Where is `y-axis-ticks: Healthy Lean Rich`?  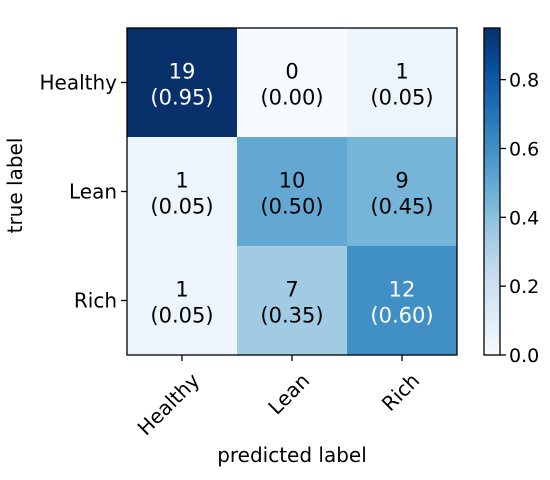
y-axis-ticks: Healthy Lean Rich is located at coordinates (83, 192).